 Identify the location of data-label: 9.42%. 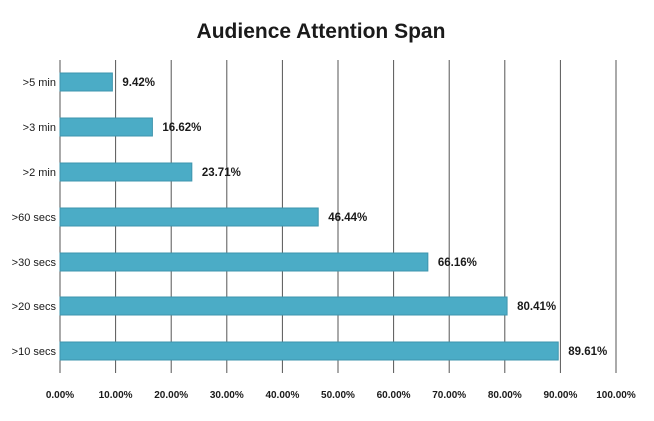
(138, 83).